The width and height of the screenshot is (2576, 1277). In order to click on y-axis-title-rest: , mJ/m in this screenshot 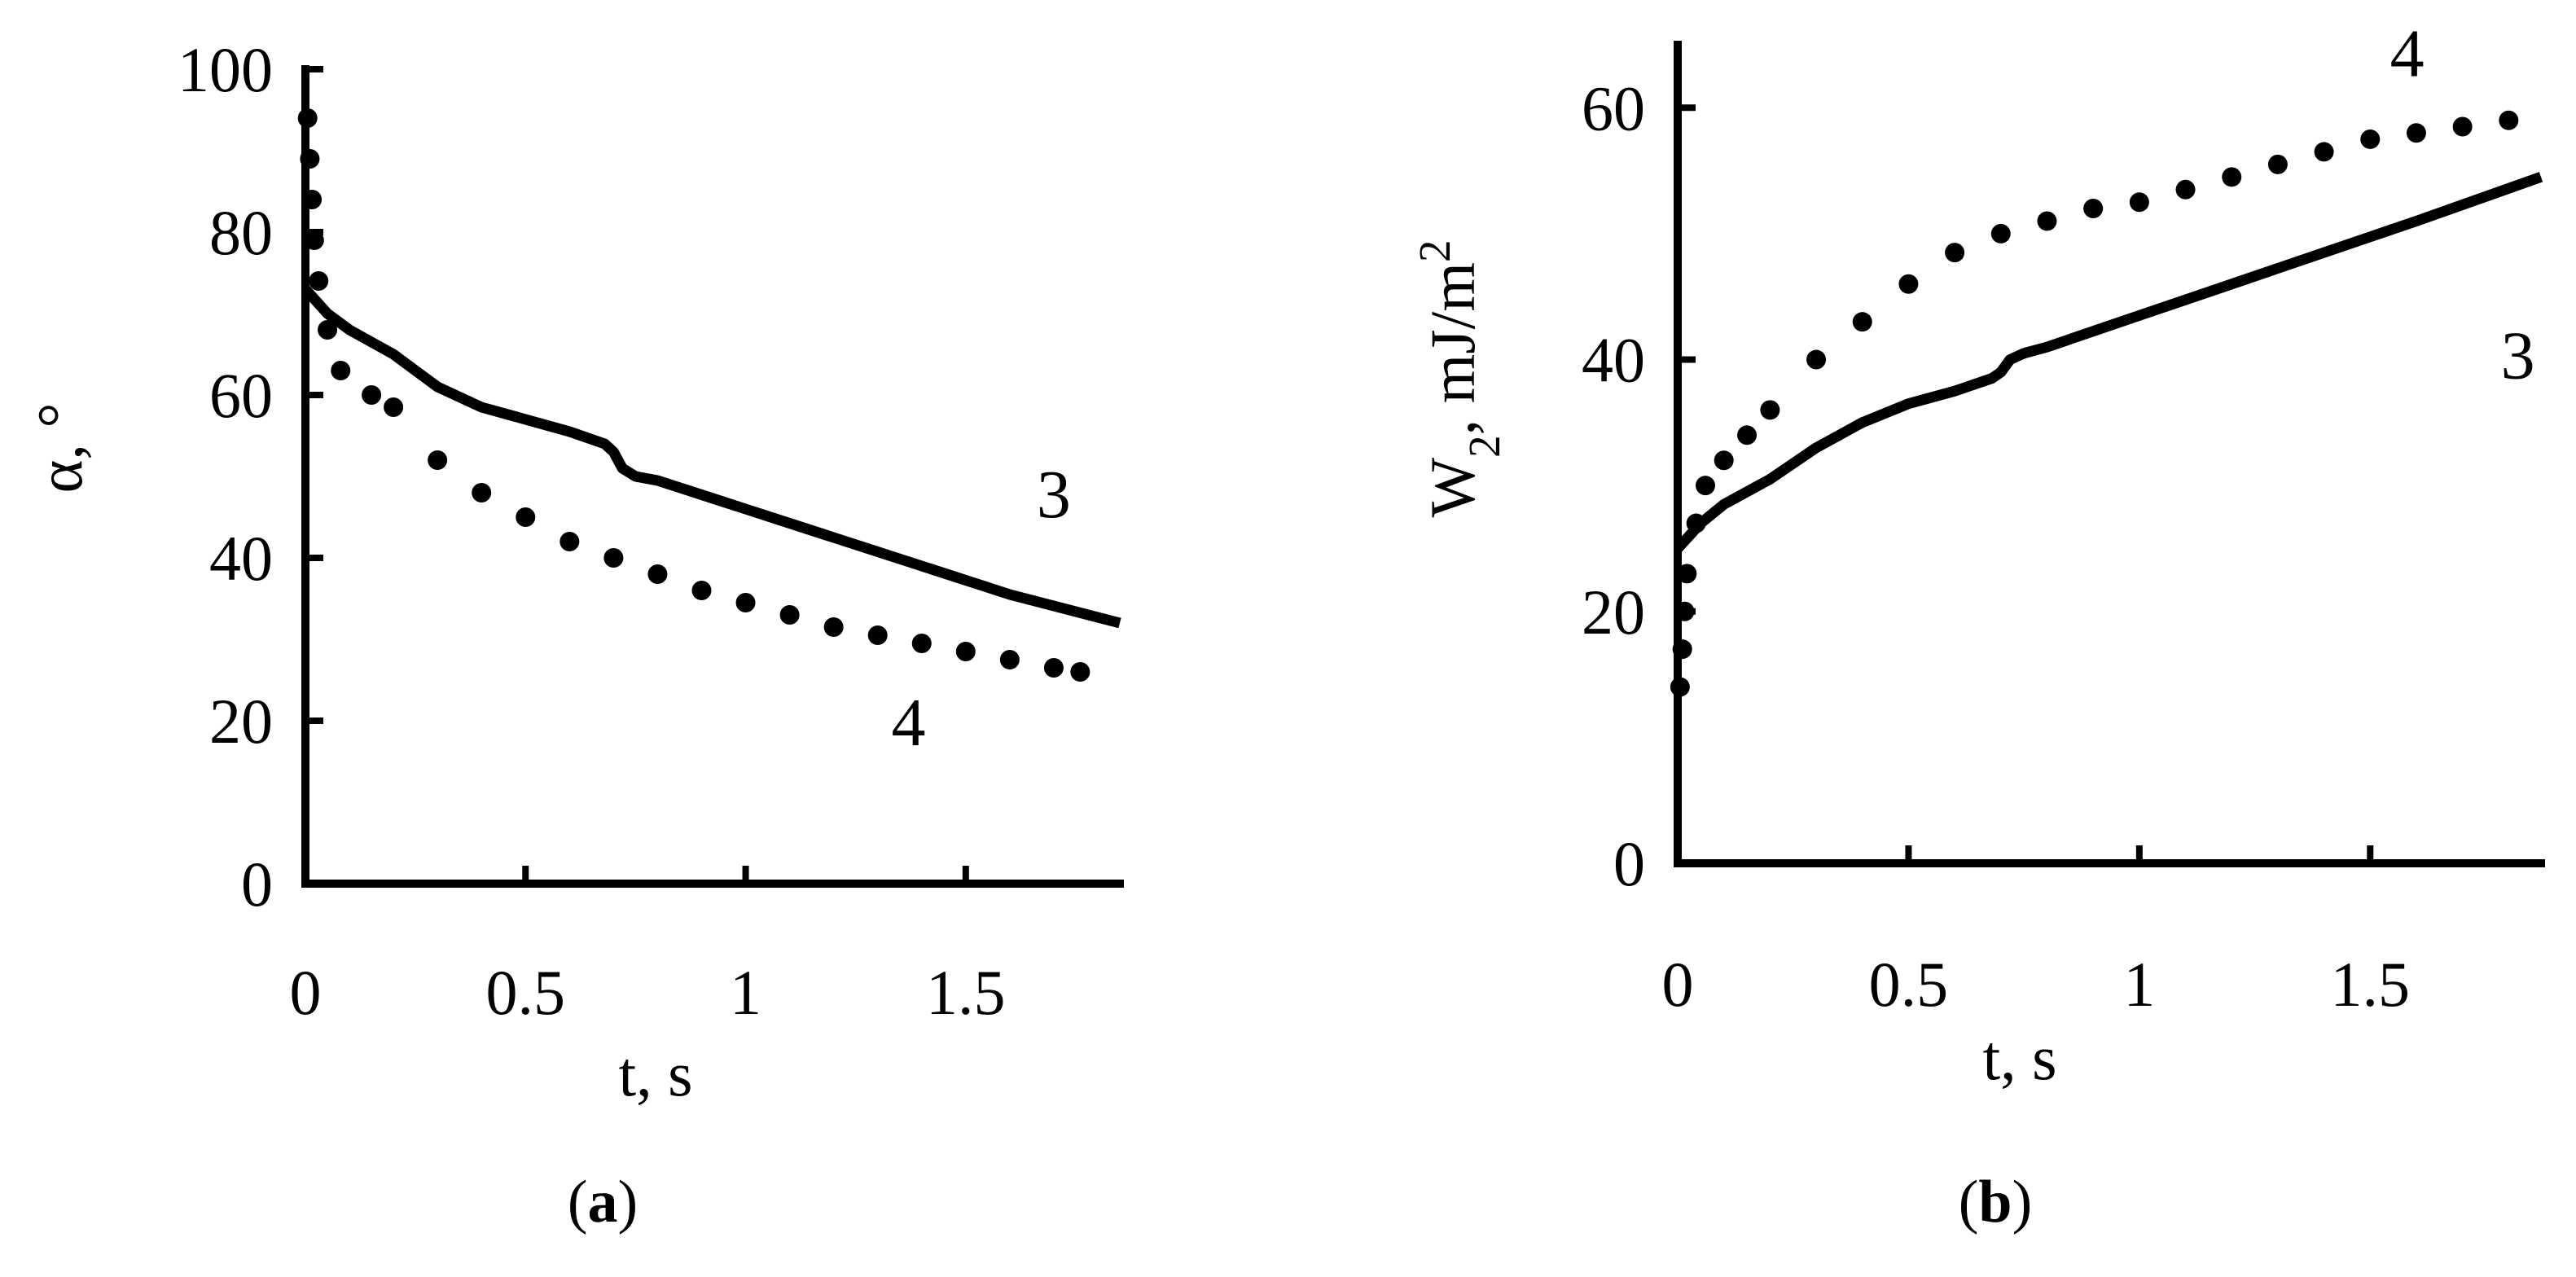, I will do `click(1452, 348)`.